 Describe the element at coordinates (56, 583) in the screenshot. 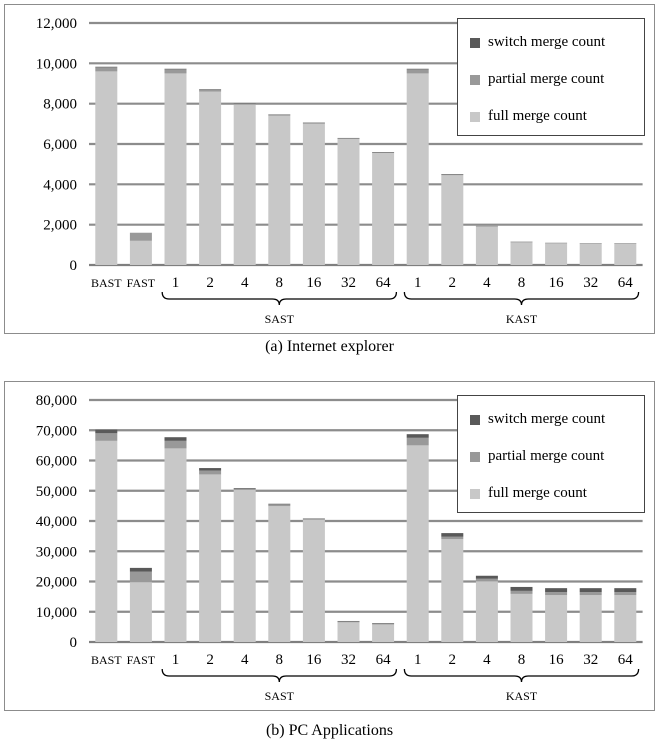

I see `y-tick-label: 20,000` at that location.